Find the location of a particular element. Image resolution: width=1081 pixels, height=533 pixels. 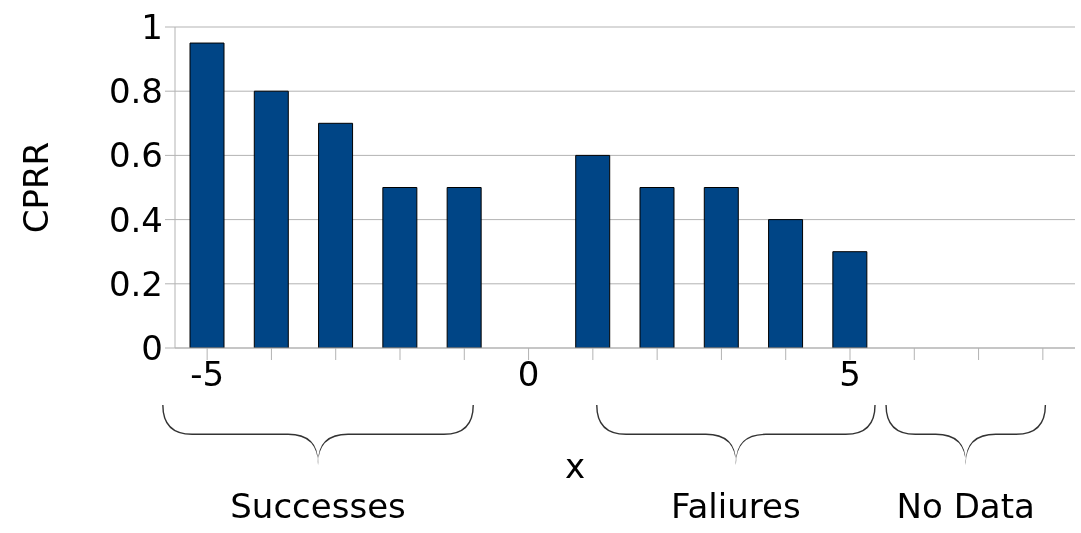

x-tick-label: 0 is located at coordinates (528, 374).